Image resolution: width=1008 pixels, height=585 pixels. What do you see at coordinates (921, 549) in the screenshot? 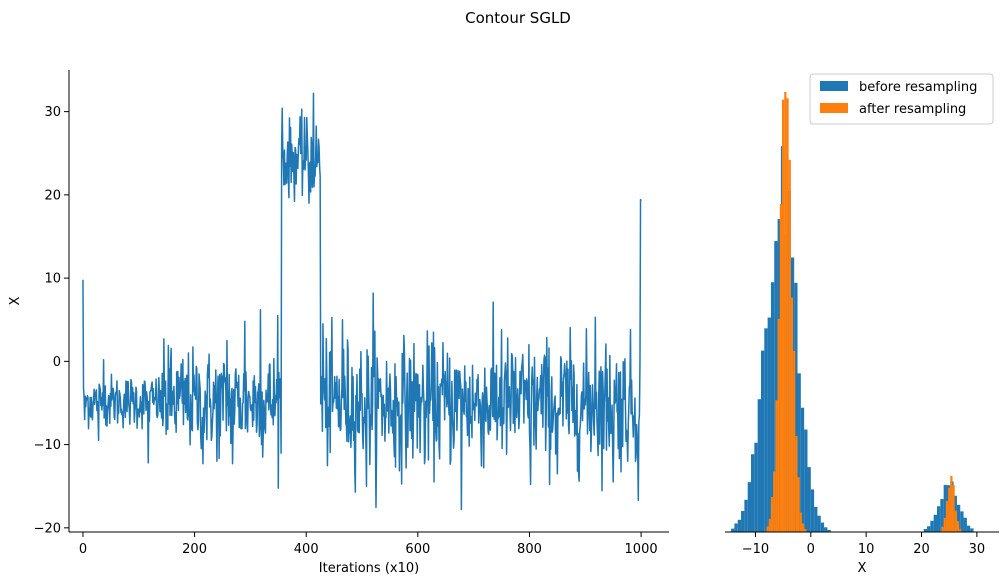
I see `hist-x-tick-label: 20` at bounding box center [921, 549].